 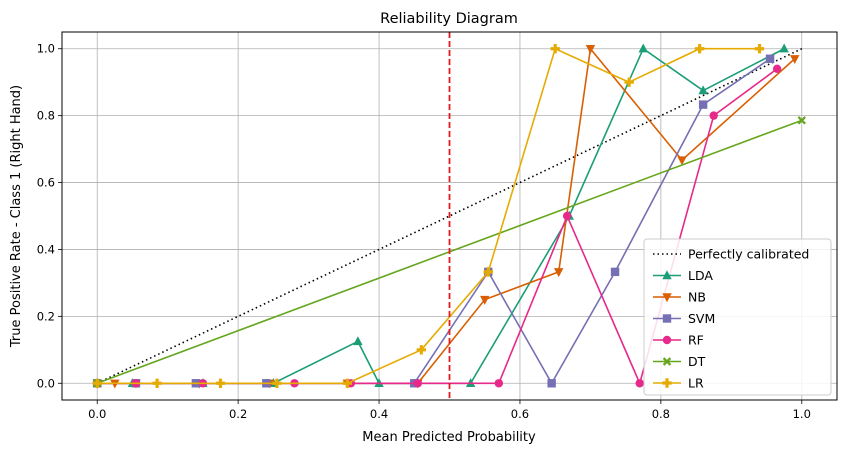 What do you see at coordinates (661, 414) in the screenshot?
I see `x-tick-label: 0.8` at bounding box center [661, 414].